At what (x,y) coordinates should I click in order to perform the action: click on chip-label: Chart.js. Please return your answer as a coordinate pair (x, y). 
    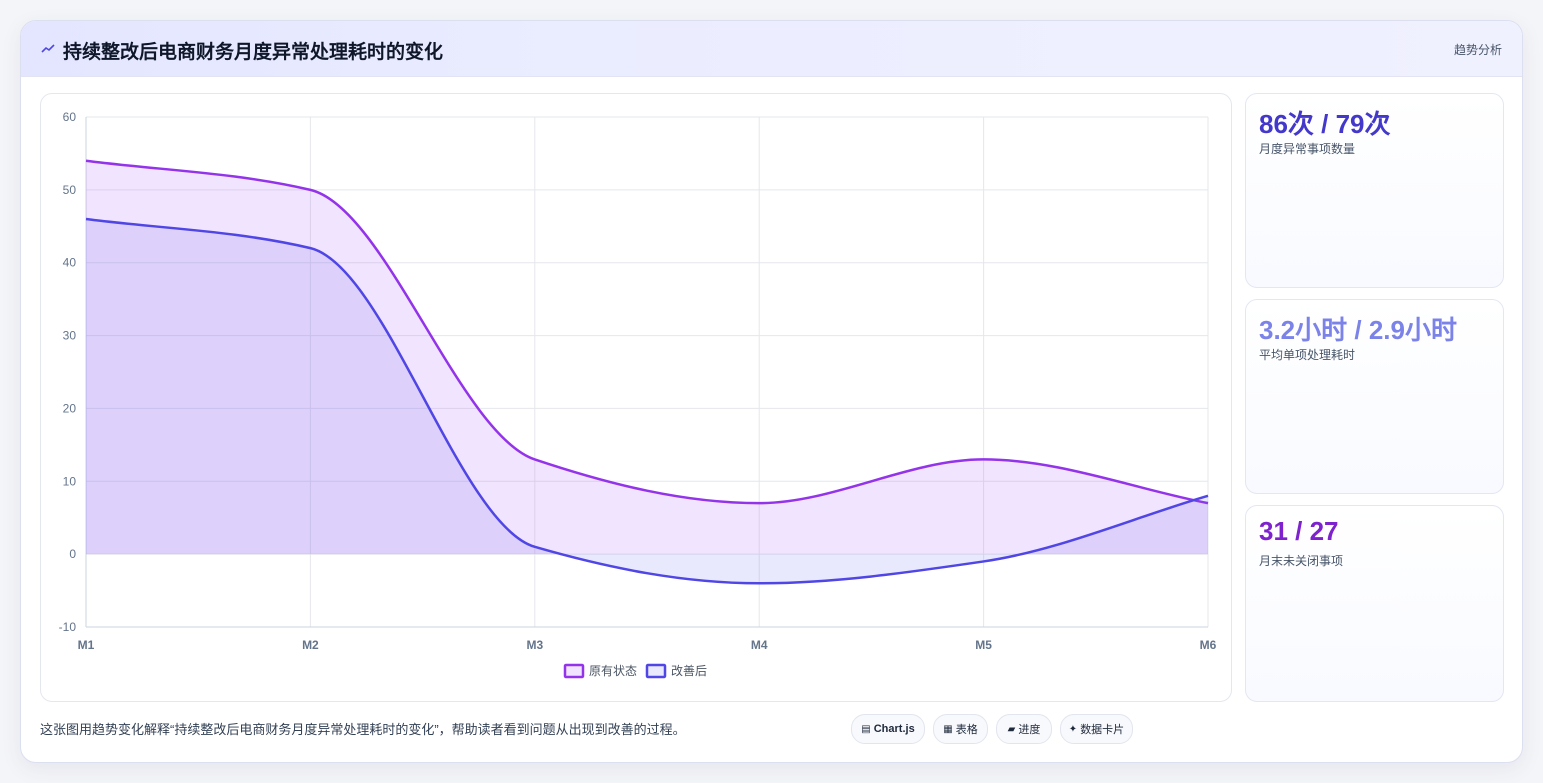
    Looking at the image, I should click on (894, 729).